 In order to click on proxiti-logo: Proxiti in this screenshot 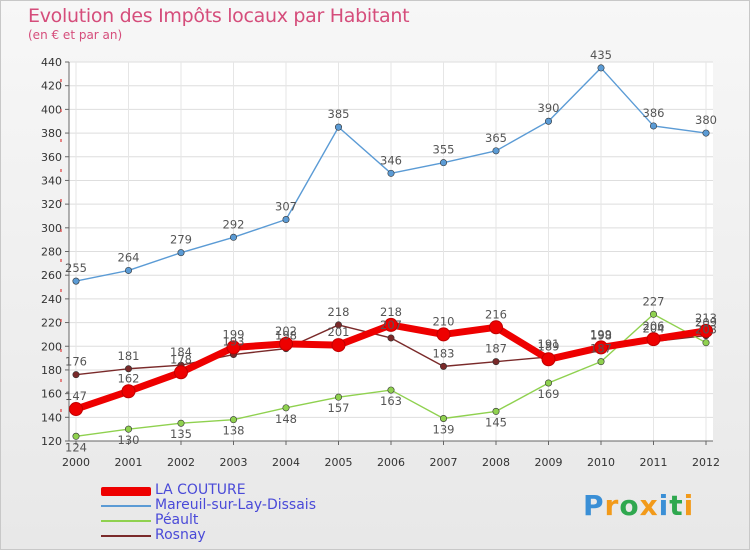, I will do `click(638, 505)`.